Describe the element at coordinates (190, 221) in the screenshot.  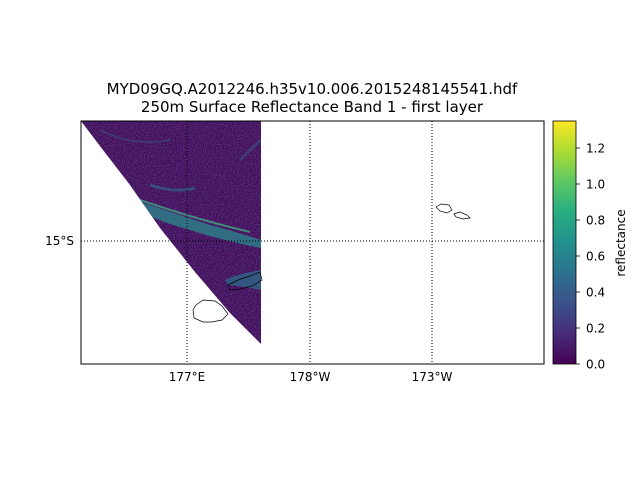
I see `cloud-band` at that location.